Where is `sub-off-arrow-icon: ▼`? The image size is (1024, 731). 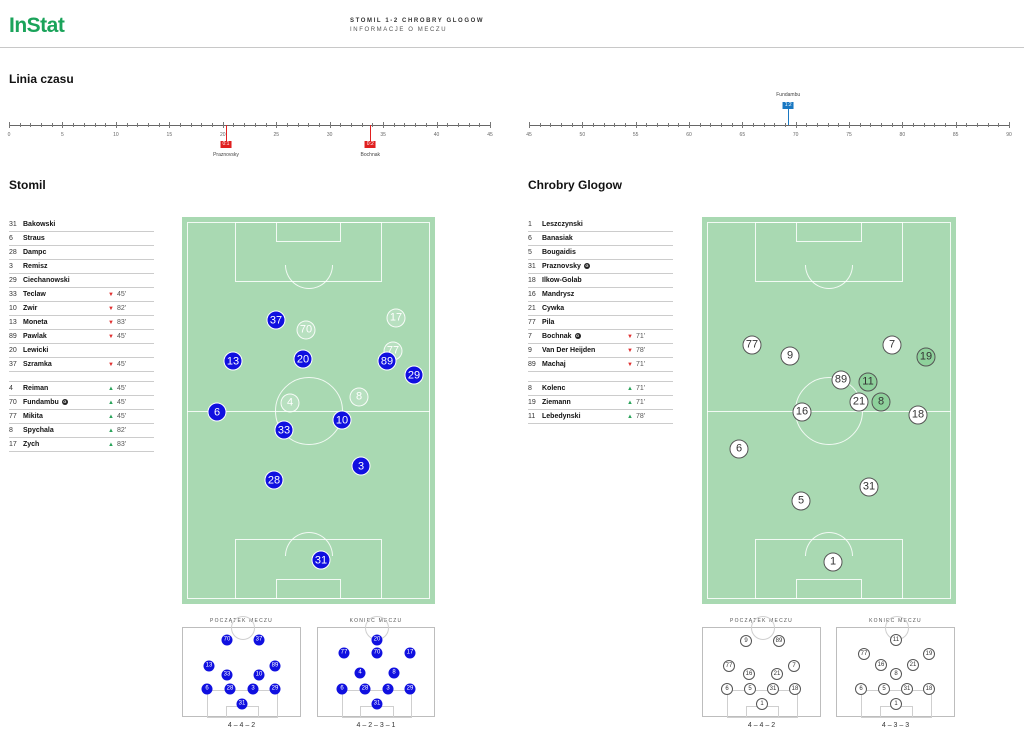 sub-off-arrow-icon: ▼ is located at coordinates (111, 295).